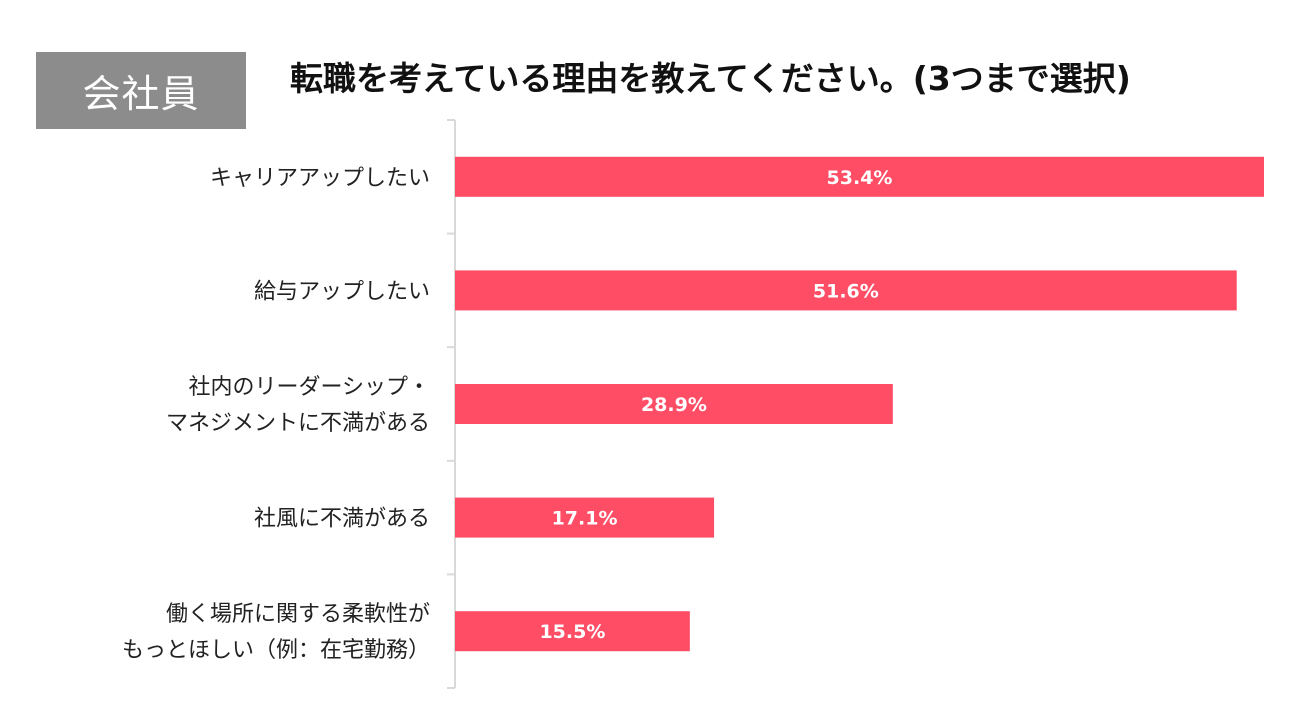 Image resolution: width=1298 pixels, height=710 pixels. Describe the element at coordinates (309, 387) in the screenshot. I see `category-label: 社内のリーダーシップ・` at that location.